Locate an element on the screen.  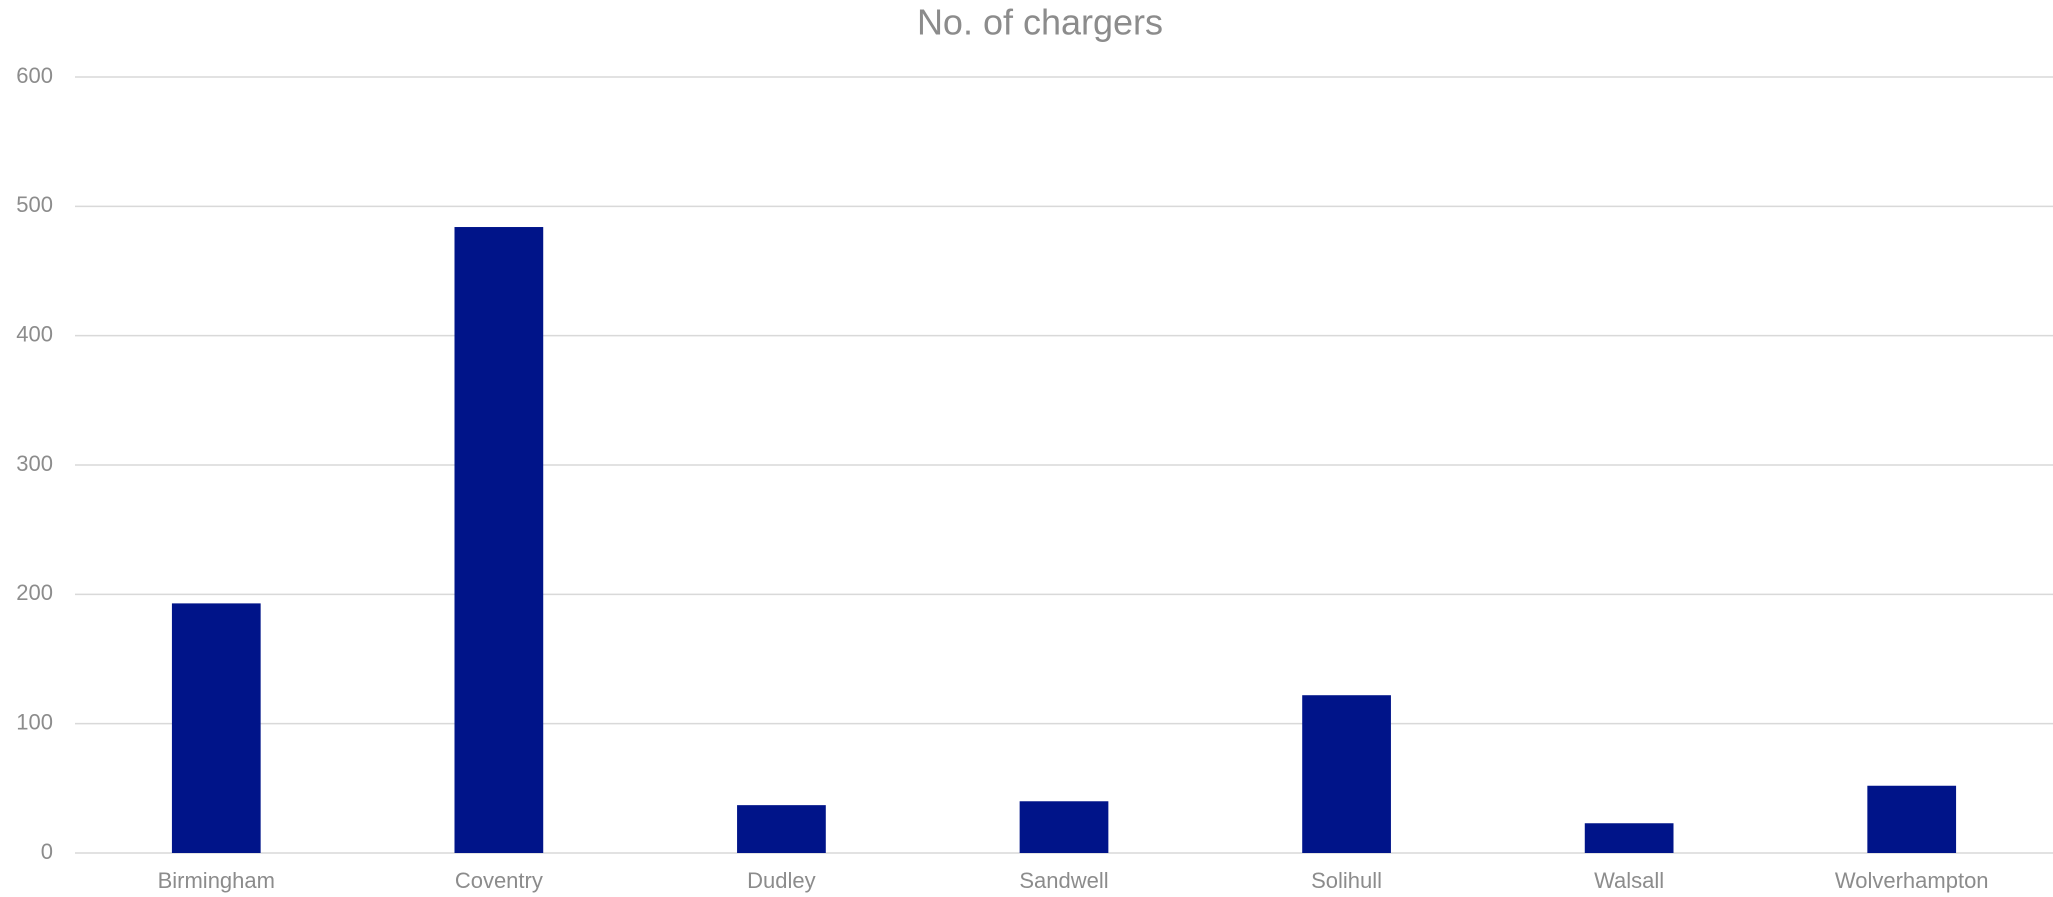
x-tick-label: Sandwell is located at coordinates (1063, 880).